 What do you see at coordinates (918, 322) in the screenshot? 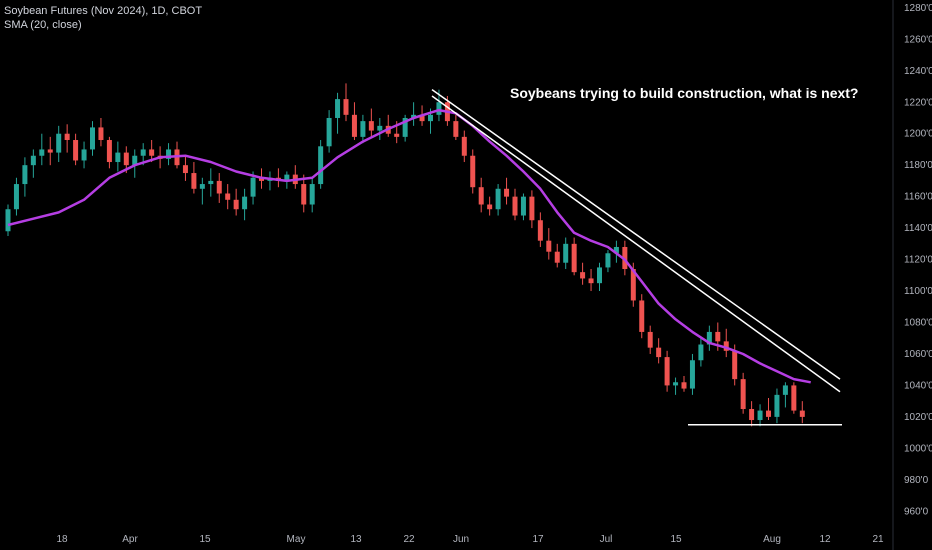
I see `y-tick-label: 1080'0` at bounding box center [918, 322].